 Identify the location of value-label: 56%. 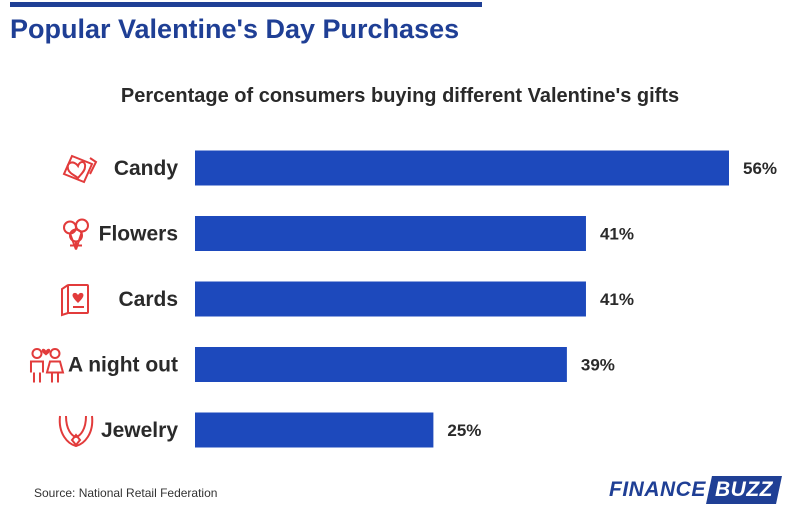
(760, 168).